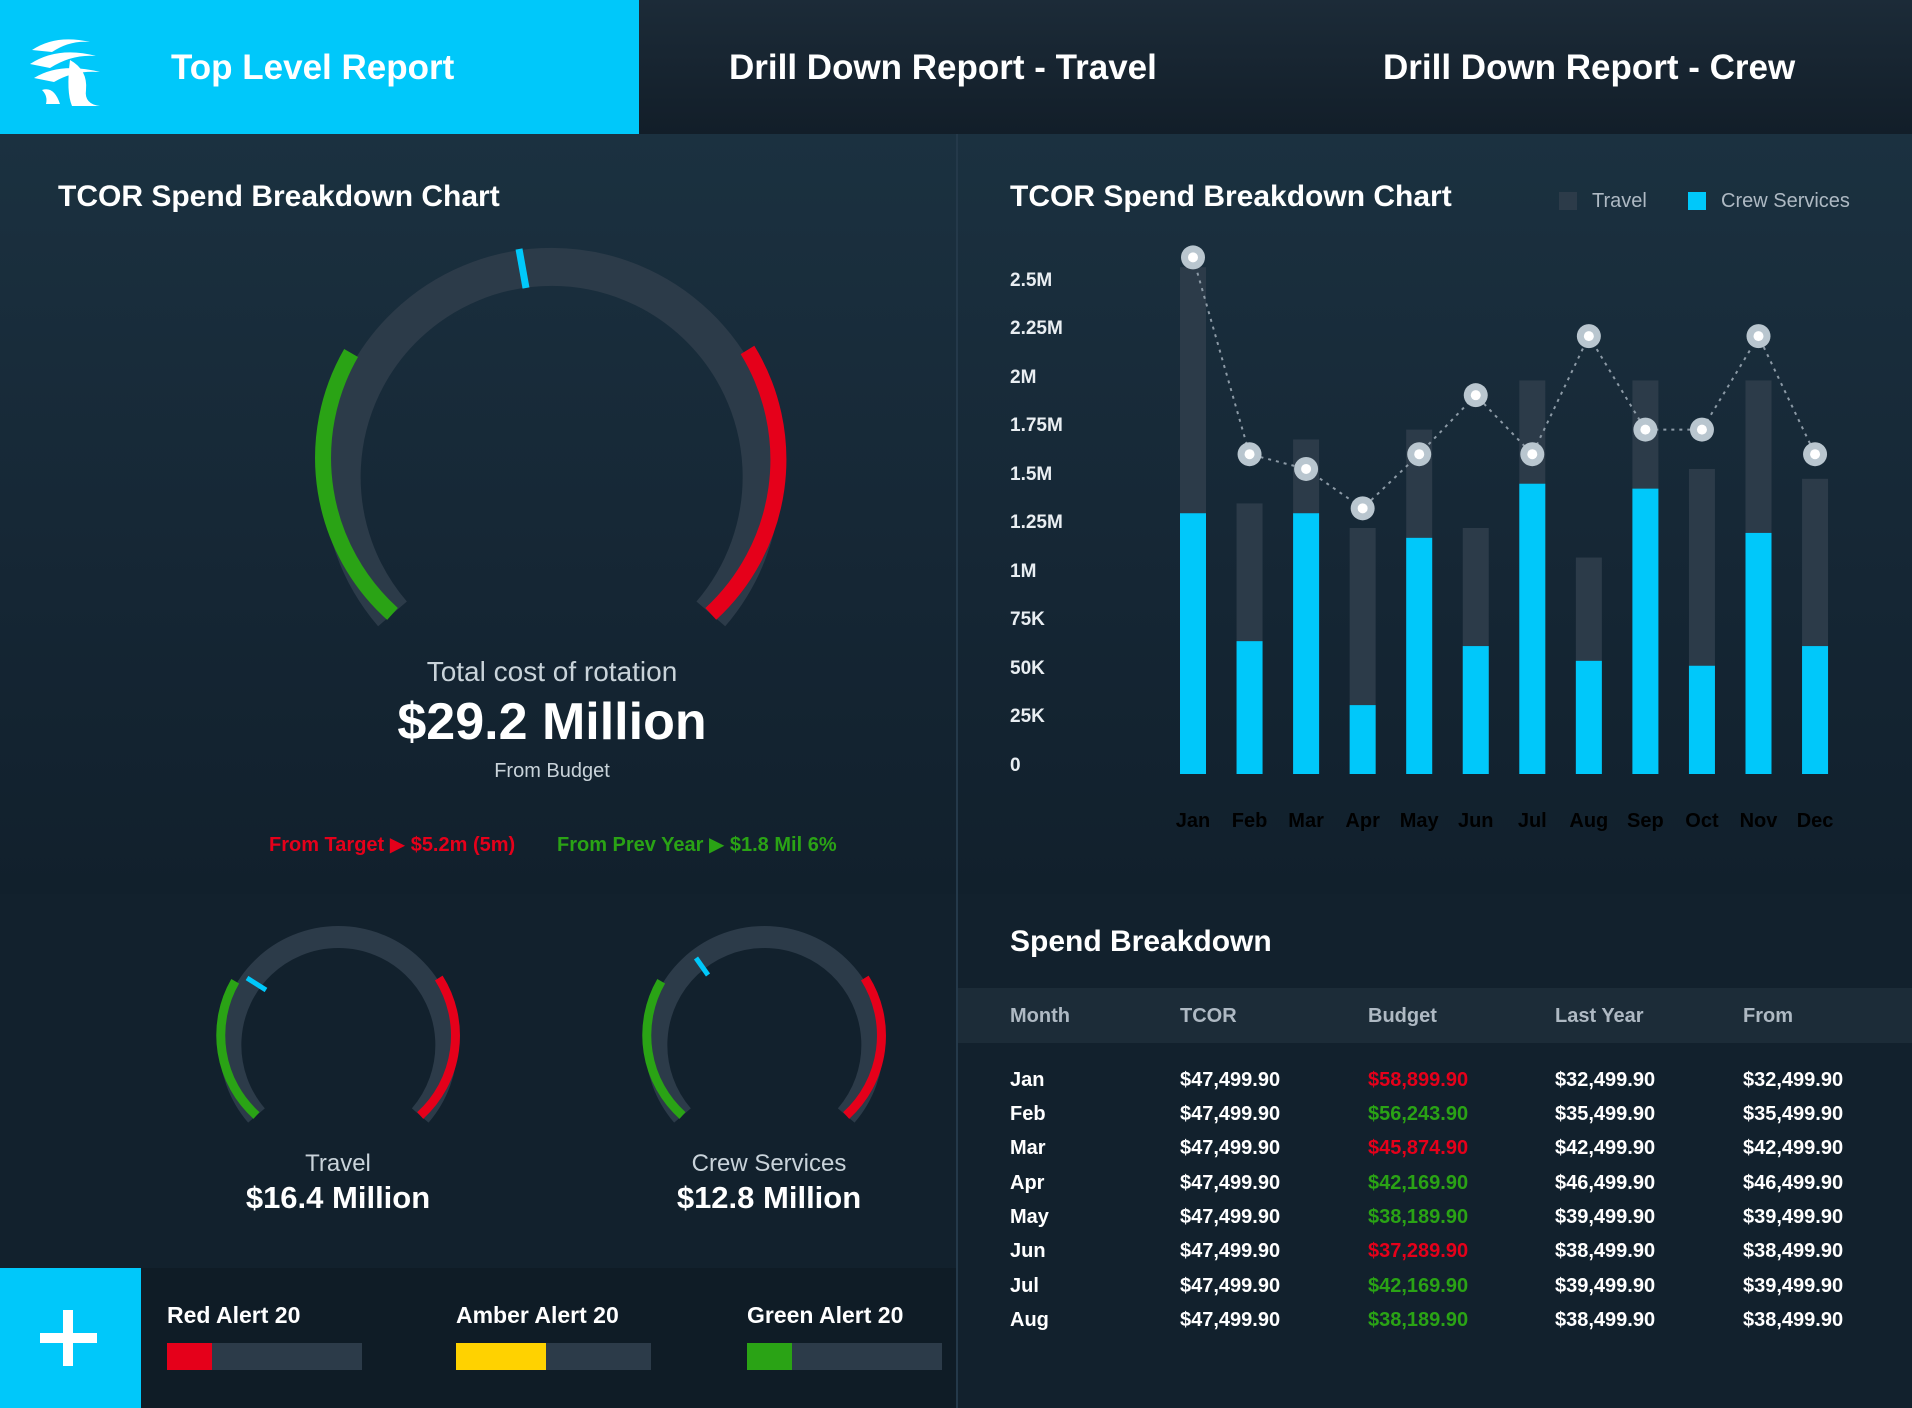  Describe the element at coordinates (1793, 1251) in the screenshot. I see `cell-from: $38,499.90` at that location.